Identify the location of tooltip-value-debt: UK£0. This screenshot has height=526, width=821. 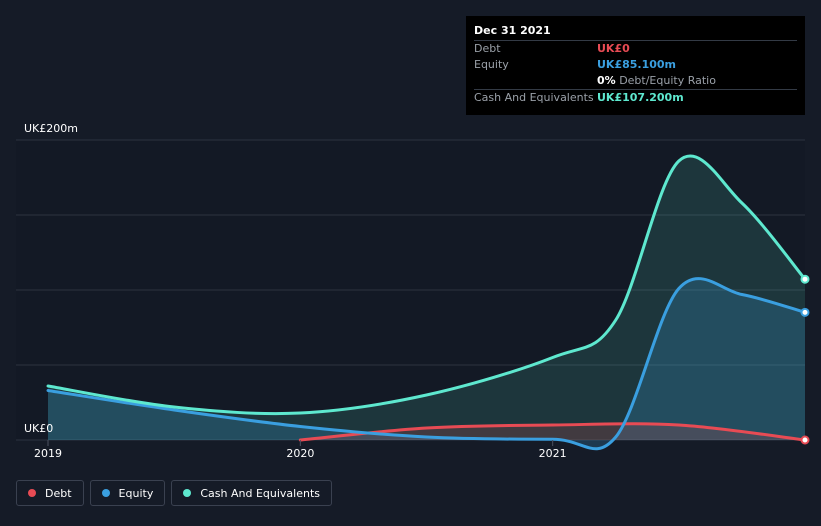
(613, 48).